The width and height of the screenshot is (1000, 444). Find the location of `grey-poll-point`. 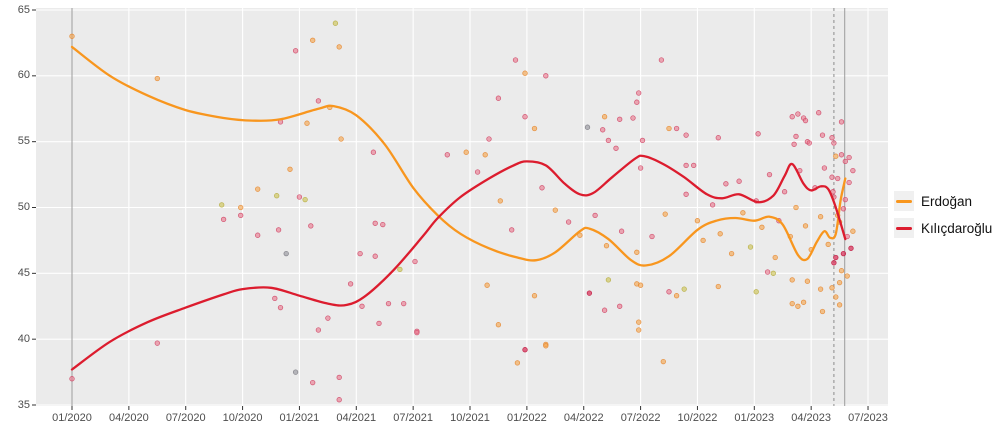

grey-poll-point is located at coordinates (286, 253).